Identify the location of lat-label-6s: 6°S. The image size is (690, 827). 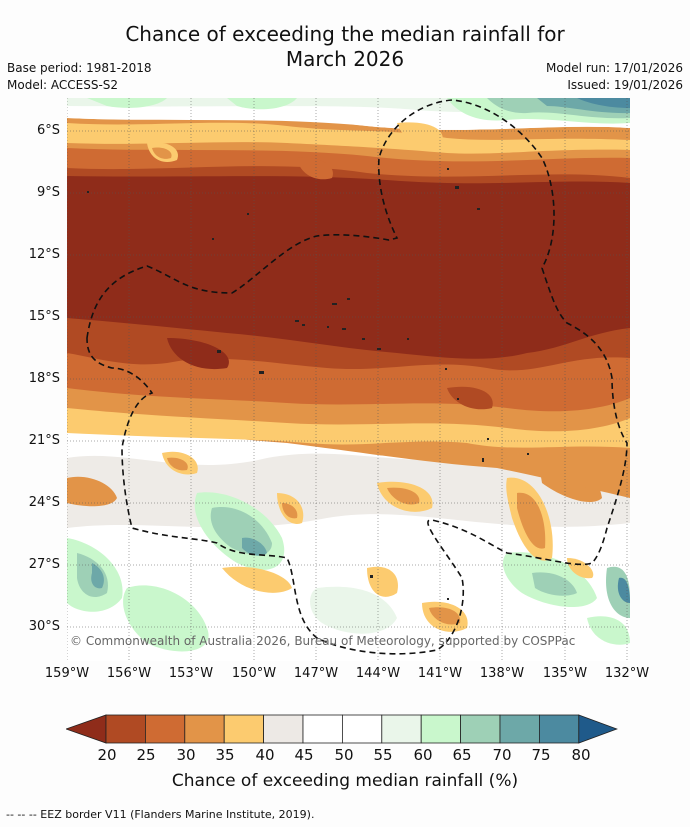
(48, 130).